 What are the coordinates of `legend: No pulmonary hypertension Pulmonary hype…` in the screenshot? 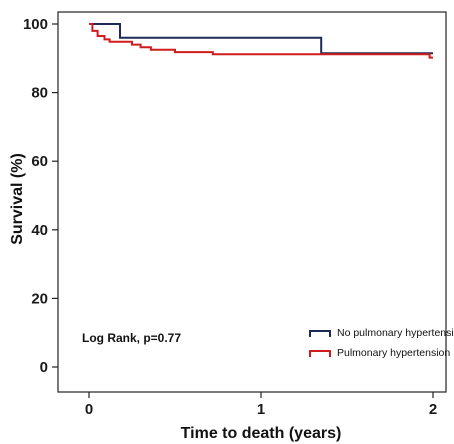 It's located at (381, 343).